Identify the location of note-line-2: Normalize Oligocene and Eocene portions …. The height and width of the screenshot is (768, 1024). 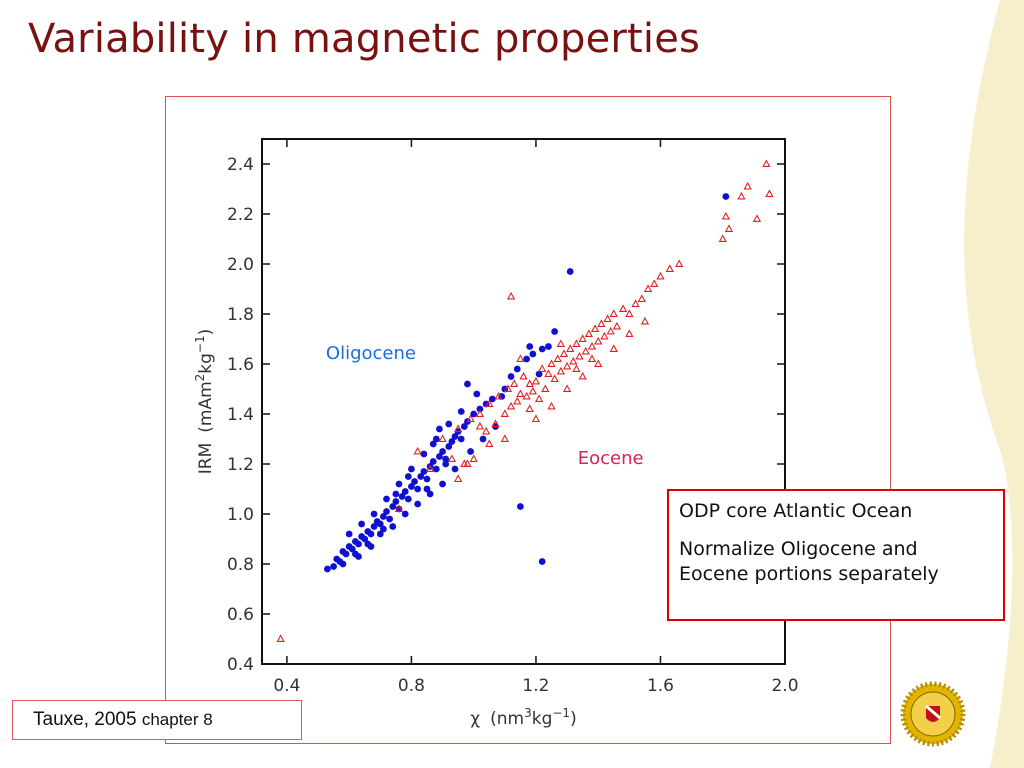
(809, 561).